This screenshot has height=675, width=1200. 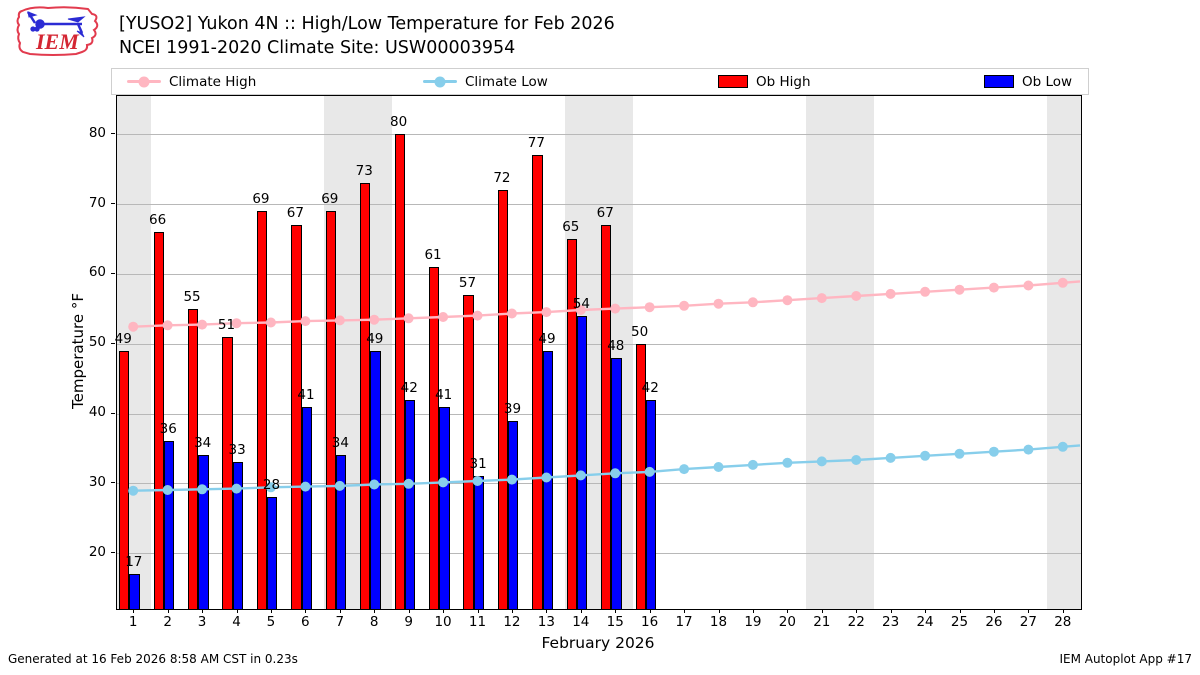 What do you see at coordinates (581, 622) in the screenshot?
I see `x-tick-label: 14` at bounding box center [581, 622].